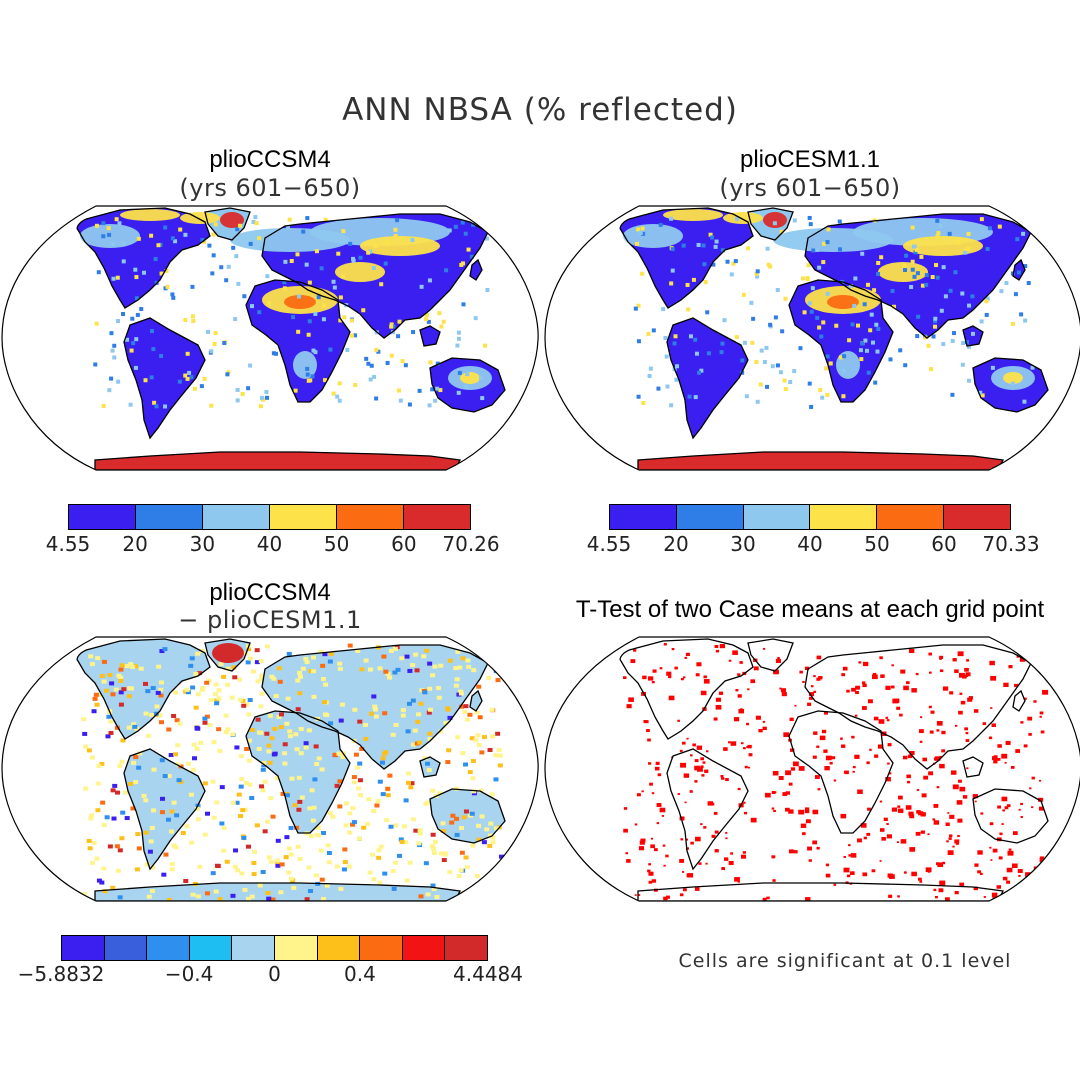 The image size is (1080, 1080). Describe the element at coordinates (812, 769) in the screenshot. I see `panel-d-map` at that location.